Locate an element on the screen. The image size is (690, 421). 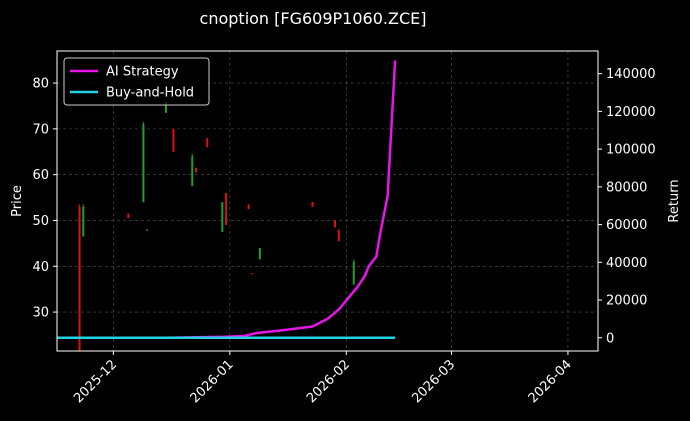
y2-tick-label: 20000 is located at coordinates (626, 301).